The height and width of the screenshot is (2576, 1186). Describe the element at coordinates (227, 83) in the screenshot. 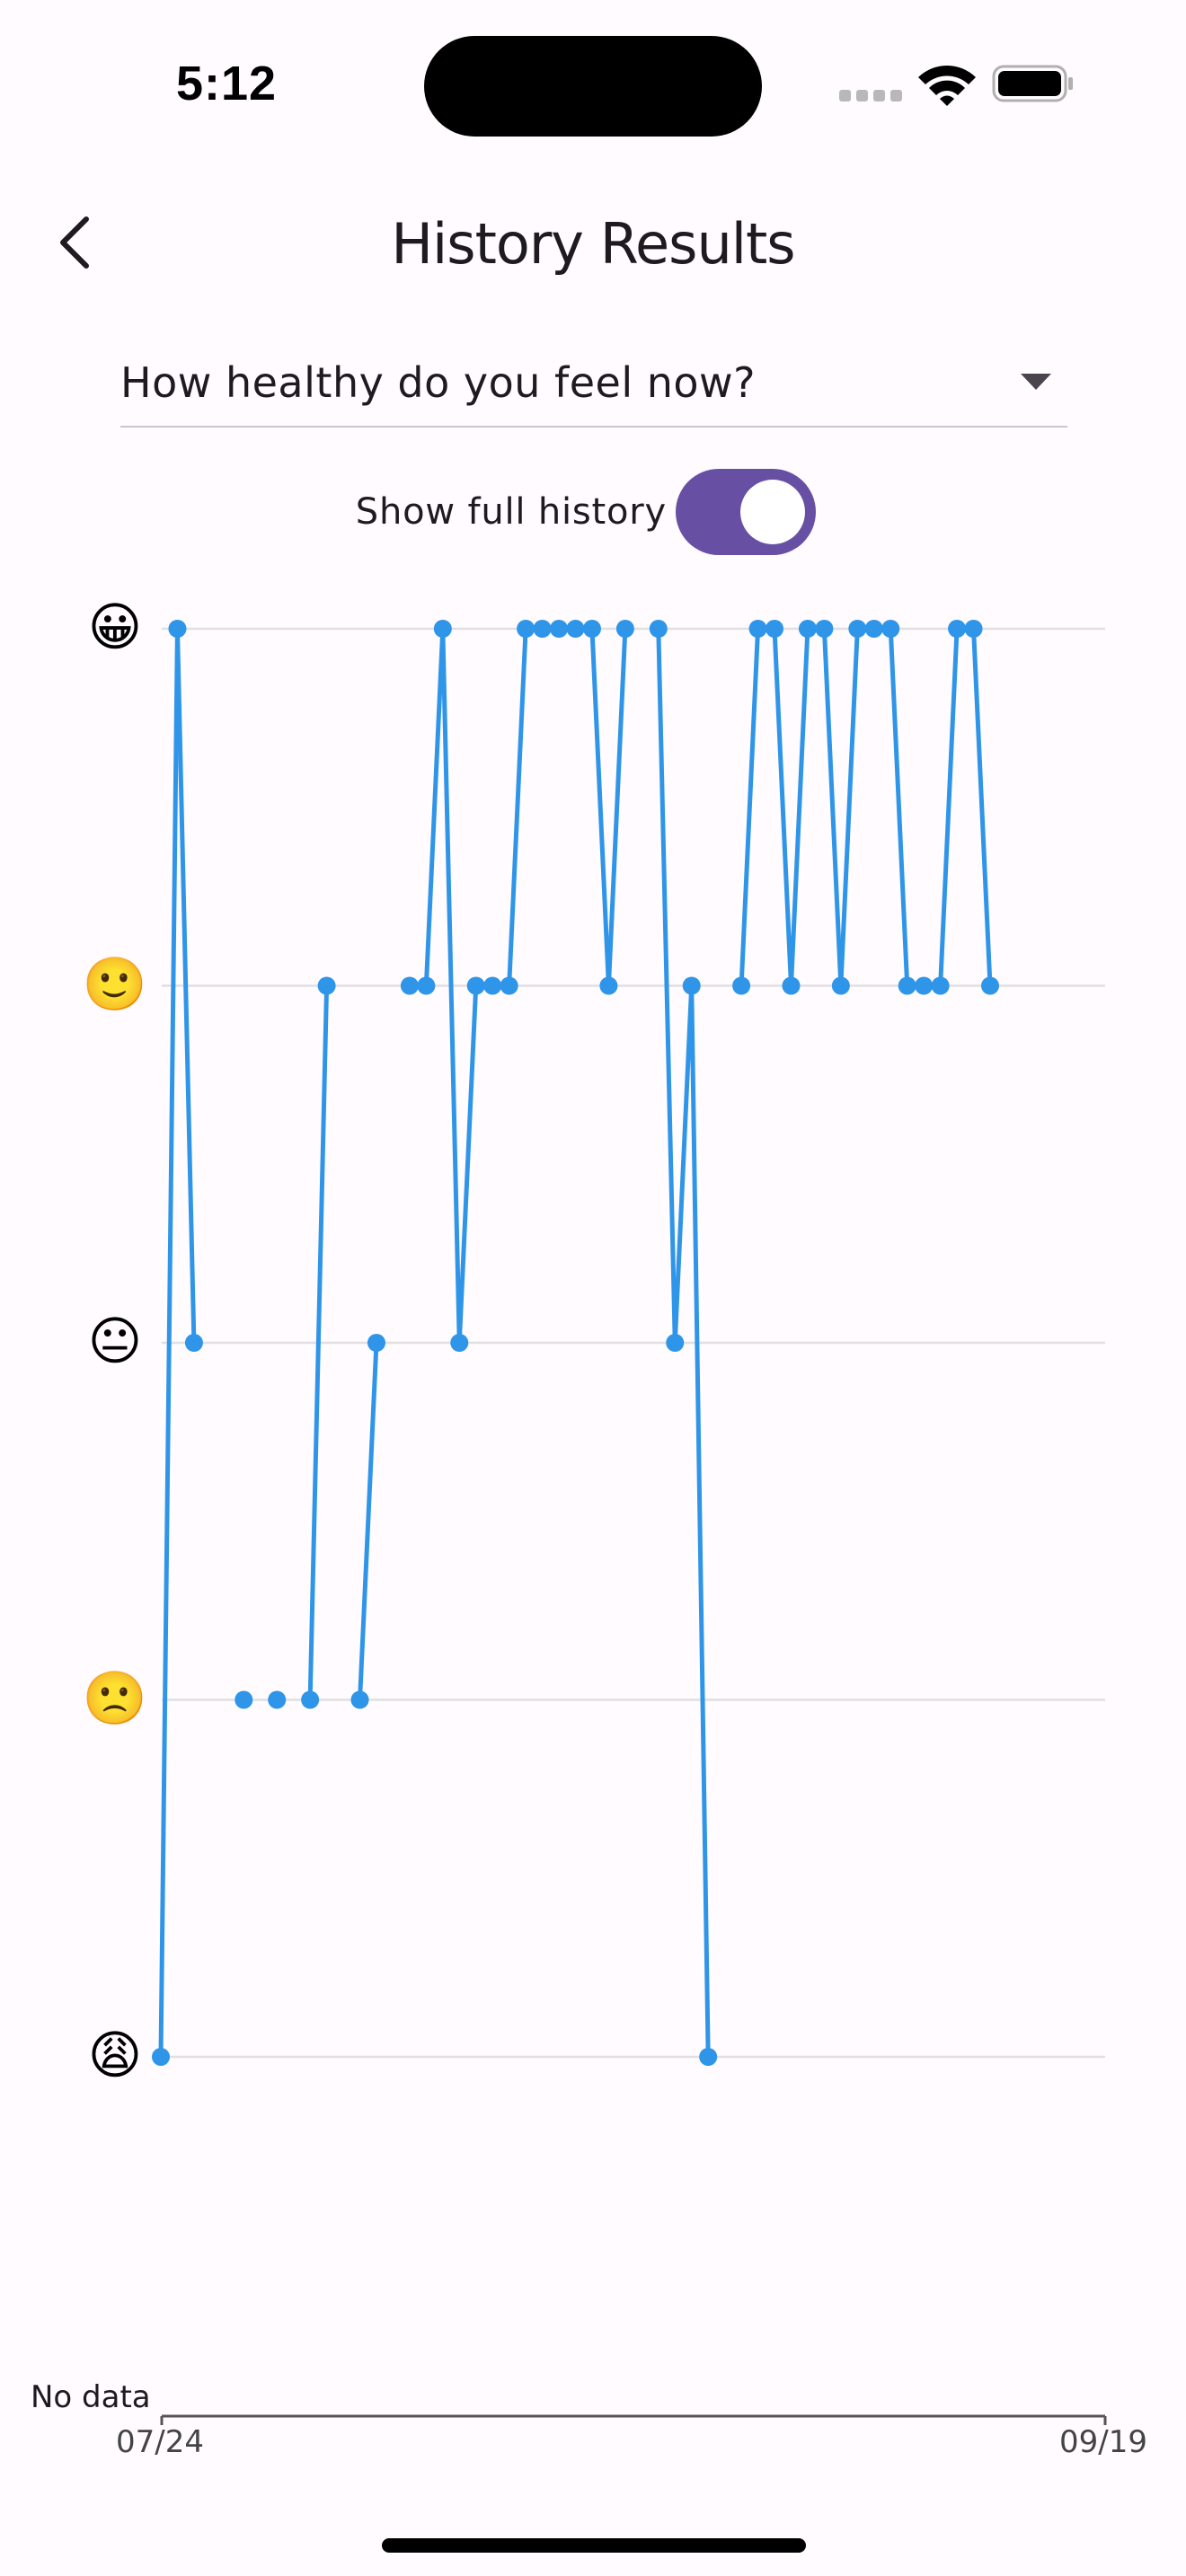

I see `status-time: 5:12` at that location.